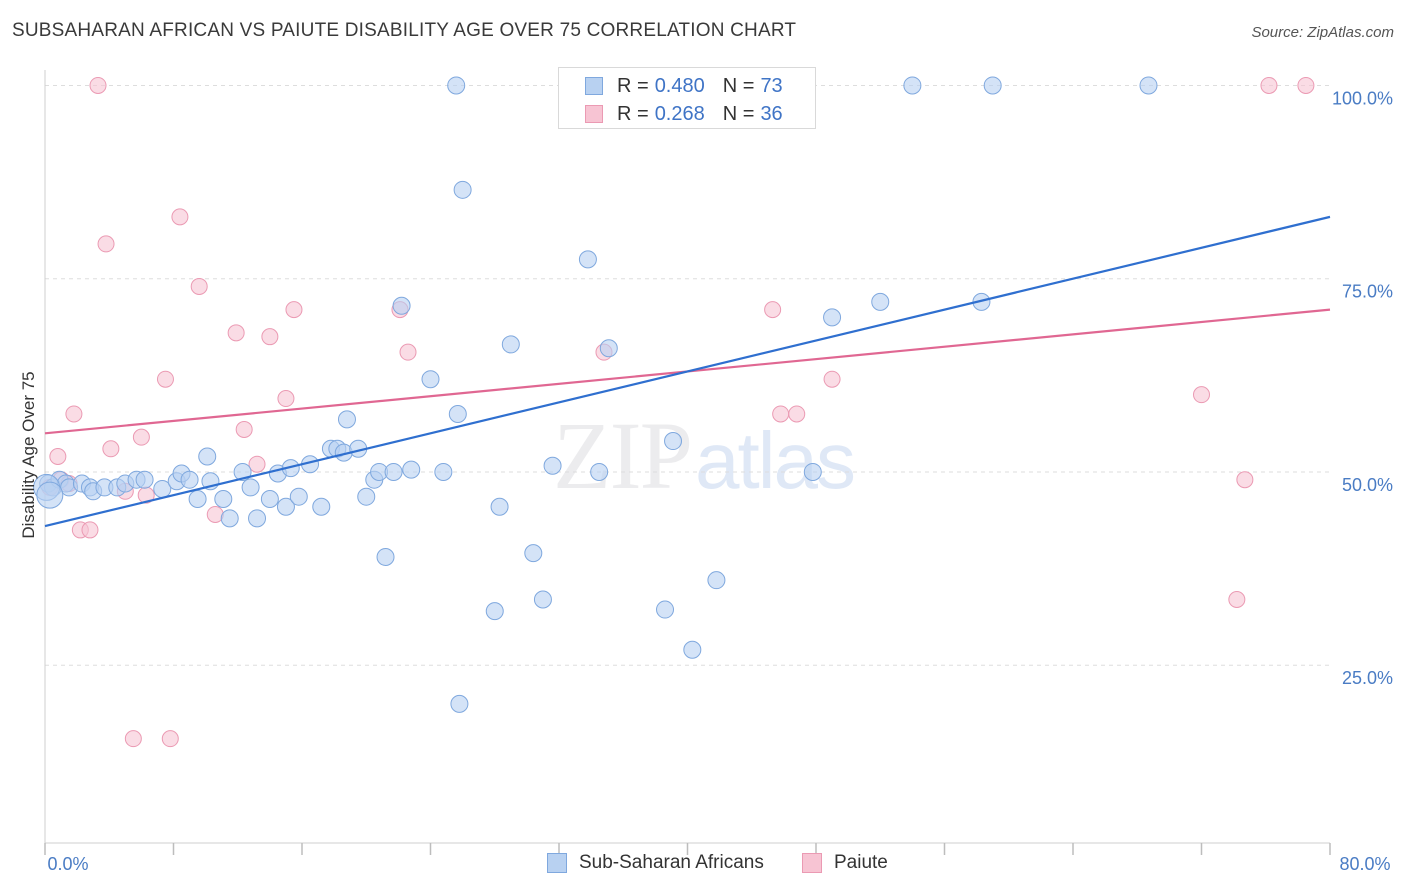 The width and height of the screenshot is (1406, 892). I want to click on correlation-legend: R = 0.480 N = 73 R = 0.268 N = 36, so click(687, 98).